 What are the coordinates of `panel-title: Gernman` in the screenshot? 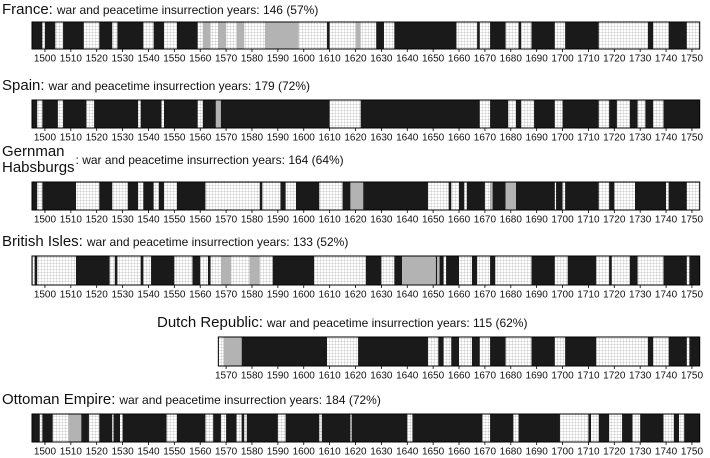 It's located at (33, 151).